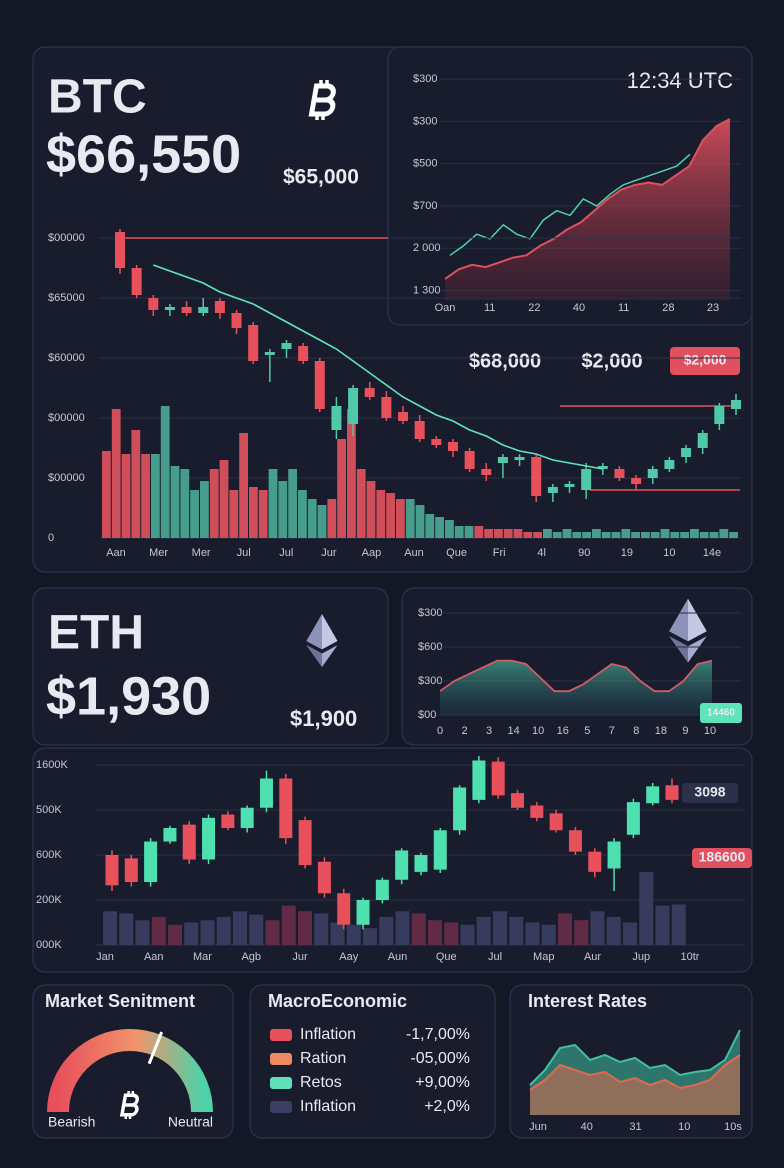 The image size is (784, 1168). What do you see at coordinates (51, 538) in the screenshot?
I see `y-tick-label: 0` at bounding box center [51, 538].